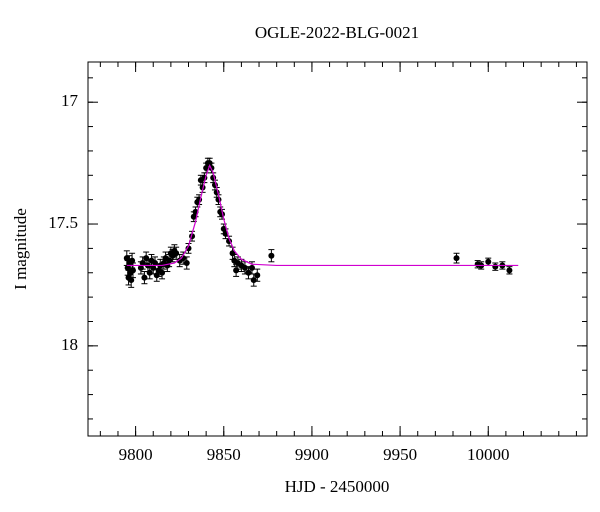 The image size is (600, 512). Describe the element at coordinates (400, 454) in the screenshot. I see `x-tick-label: 9950` at that location.